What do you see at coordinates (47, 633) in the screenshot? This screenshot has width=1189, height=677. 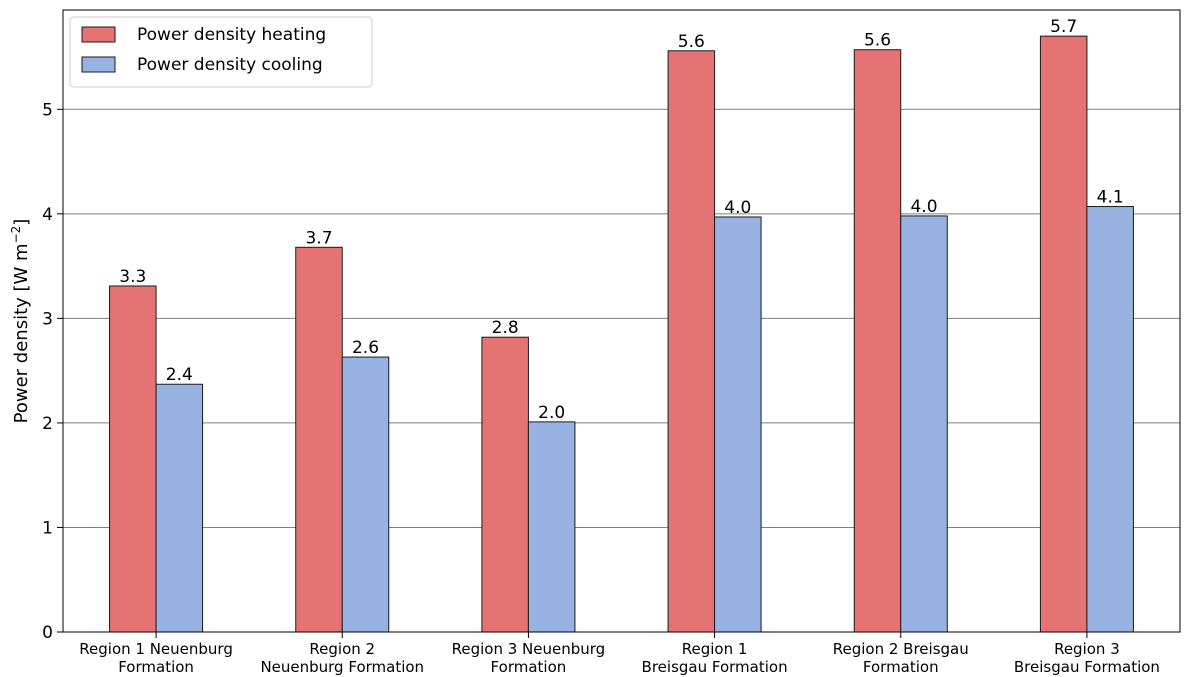 I see `y-tick-label: 0` at bounding box center [47, 633].